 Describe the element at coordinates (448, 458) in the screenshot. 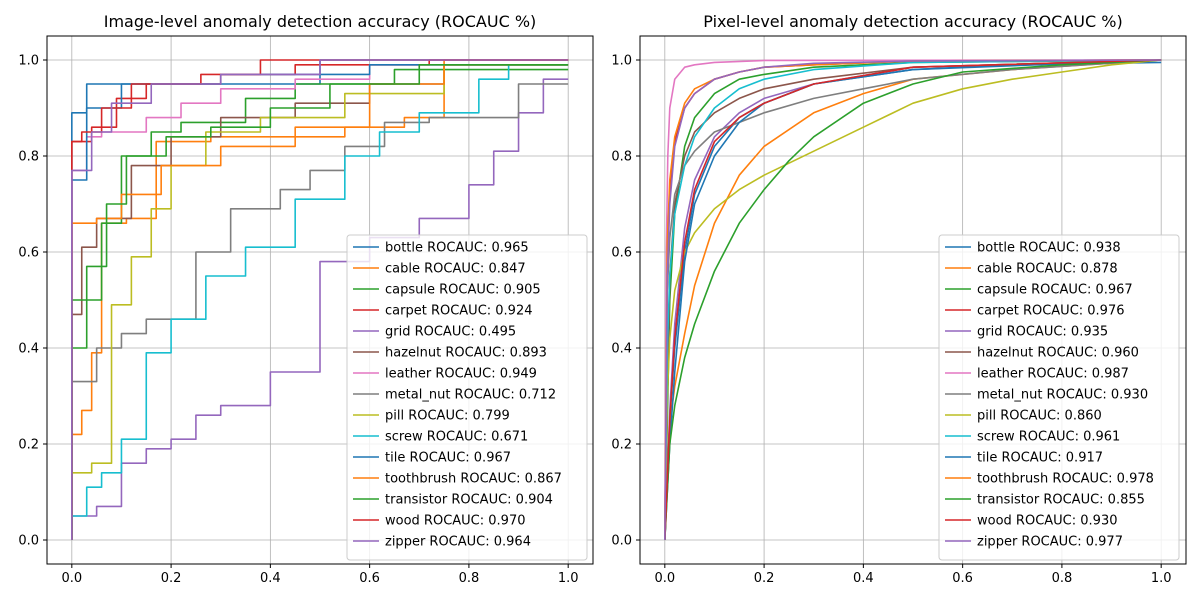

I see `legend-label: tile ROCAUC: 0.967` at that location.